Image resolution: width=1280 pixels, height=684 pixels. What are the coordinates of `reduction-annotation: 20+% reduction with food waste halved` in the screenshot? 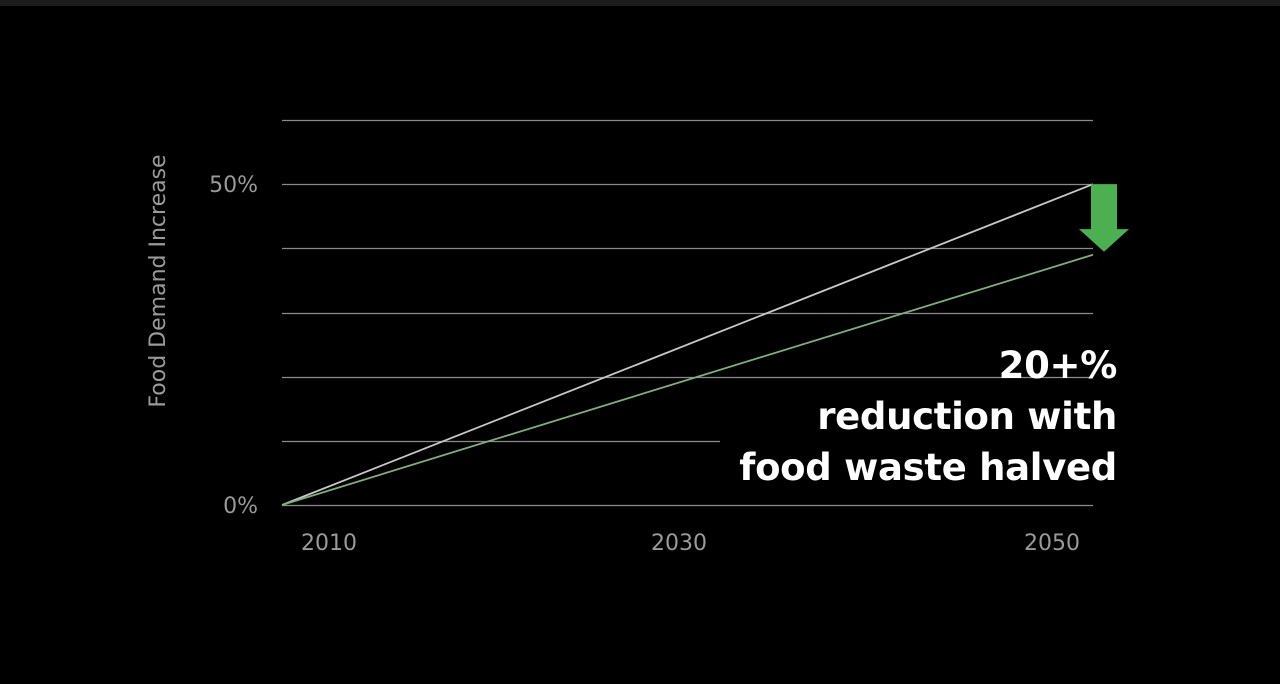 It's located at (907, 416).